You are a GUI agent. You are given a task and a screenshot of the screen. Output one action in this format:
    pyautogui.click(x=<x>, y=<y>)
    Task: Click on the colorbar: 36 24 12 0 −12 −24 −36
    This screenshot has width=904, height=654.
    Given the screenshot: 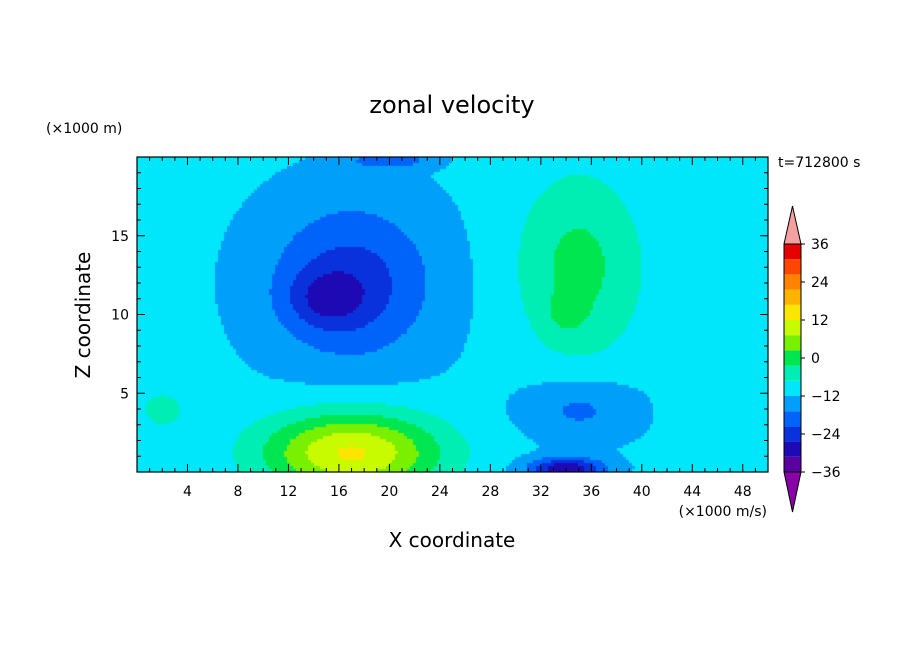 What is the action you would take?
    pyautogui.click(x=812, y=359)
    